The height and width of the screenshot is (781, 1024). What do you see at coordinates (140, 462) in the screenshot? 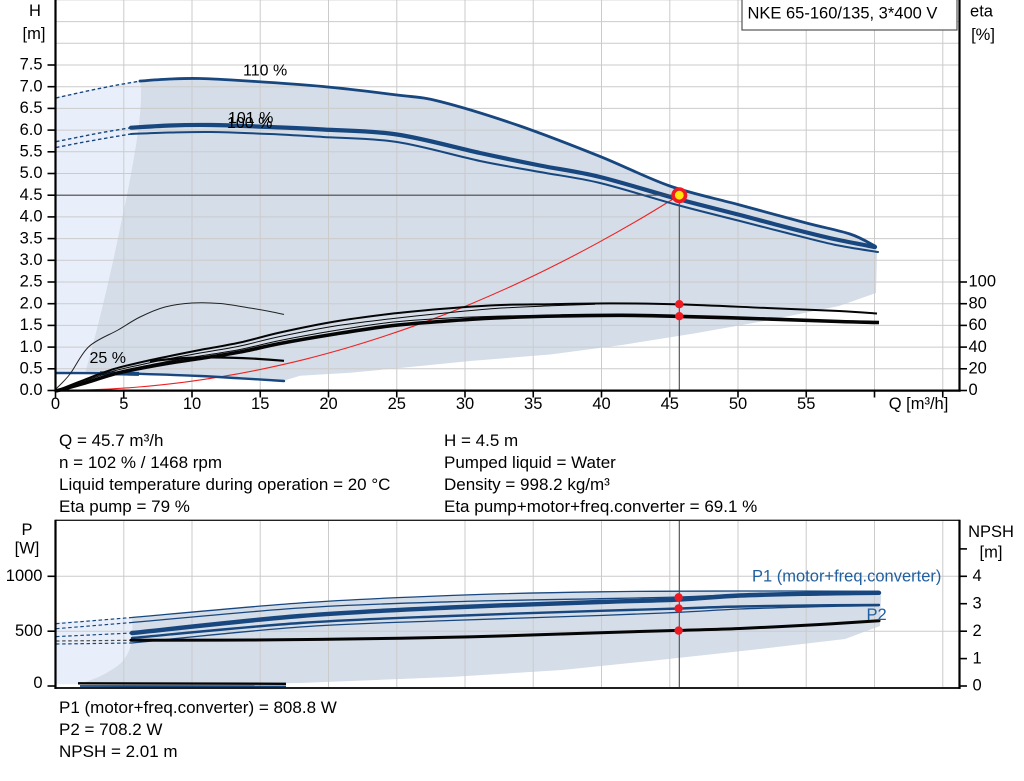
I see `svg-text: n = 102 % / 1468 rpm` at bounding box center [140, 462].